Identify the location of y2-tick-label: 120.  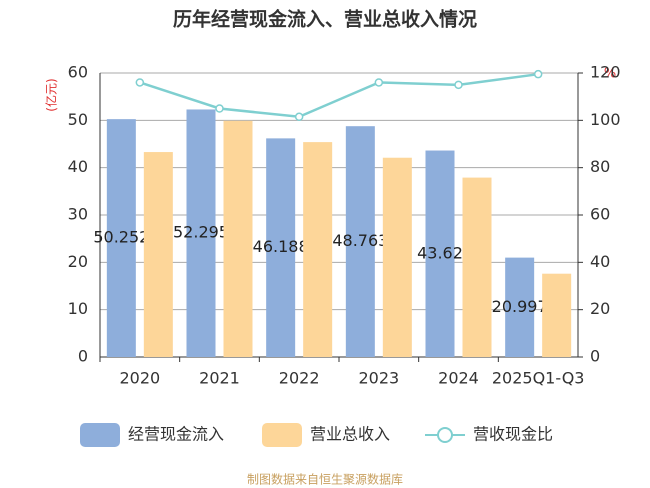
(605, 72).